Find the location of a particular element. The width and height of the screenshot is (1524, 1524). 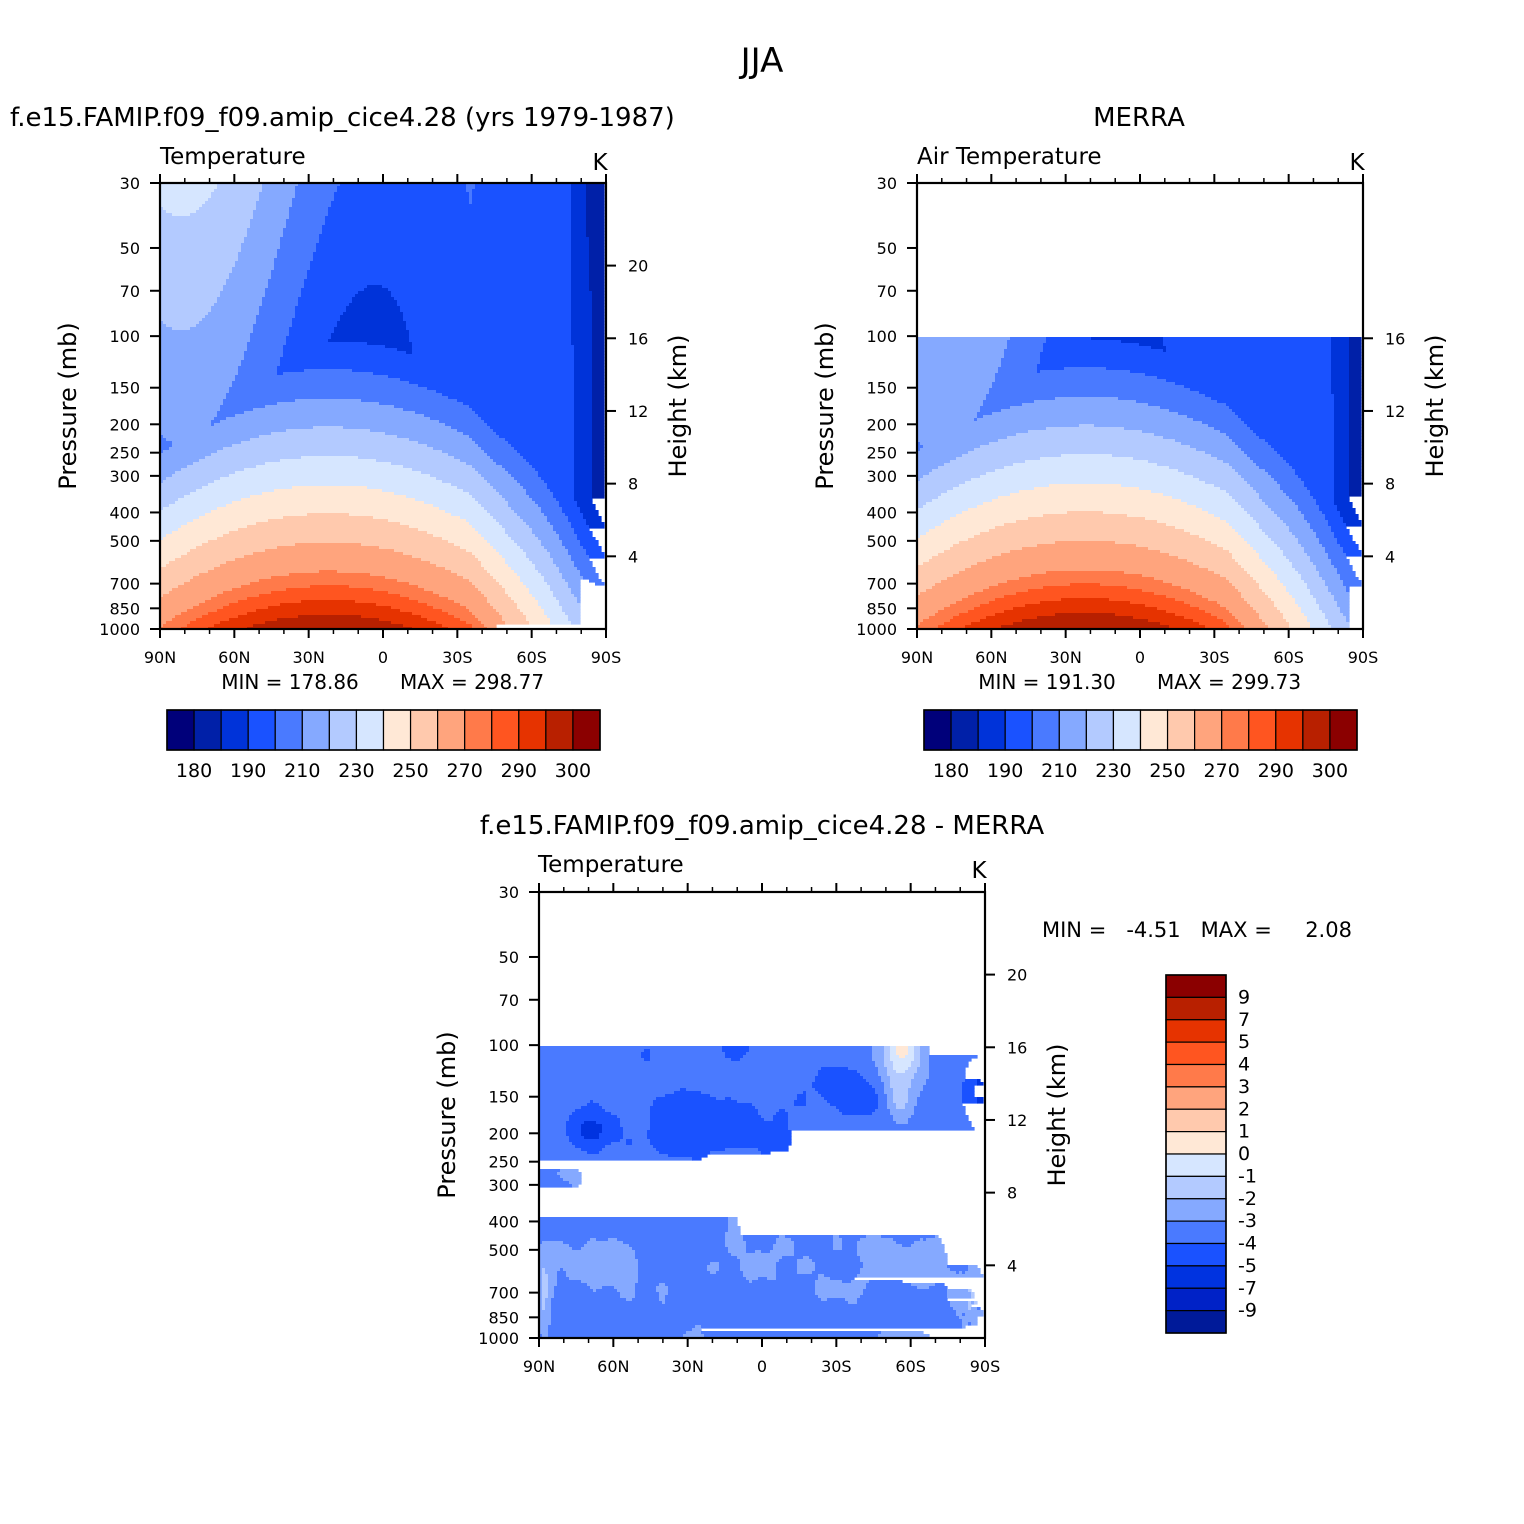

panel-merra-min-label: MIN = 191.30 is located at coordinates (1047, 682).